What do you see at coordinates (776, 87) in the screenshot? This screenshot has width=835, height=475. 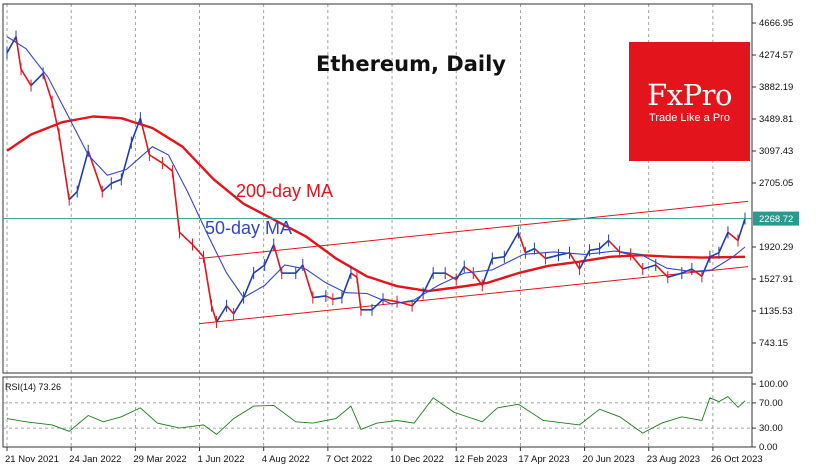 I see `price-tick-label: 3882.19` at bounding box center [776, 87].